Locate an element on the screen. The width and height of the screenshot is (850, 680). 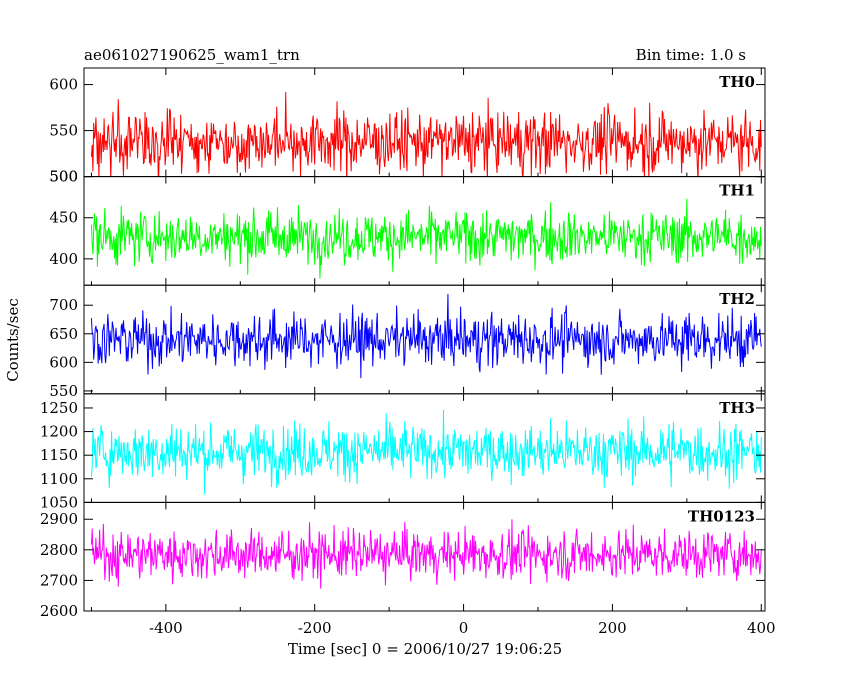
y-axis-label: Counts/sec is located at coordinates (13, 340).